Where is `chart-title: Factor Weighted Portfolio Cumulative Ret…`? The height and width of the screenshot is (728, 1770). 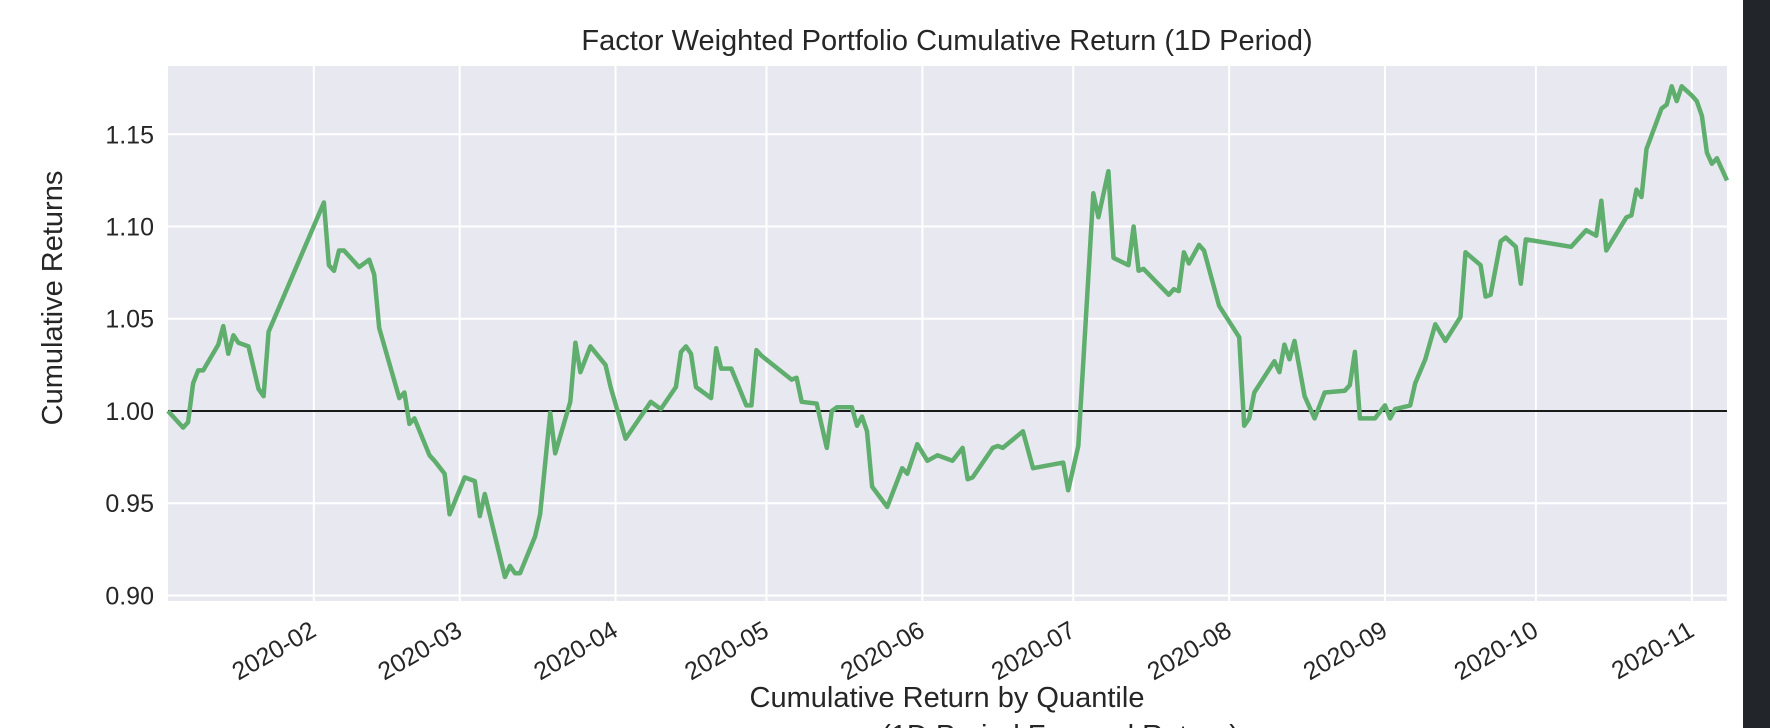
chart-title: Factor Weighted Portfolio Cumulative Ret… is located at coordinates (946, 41).